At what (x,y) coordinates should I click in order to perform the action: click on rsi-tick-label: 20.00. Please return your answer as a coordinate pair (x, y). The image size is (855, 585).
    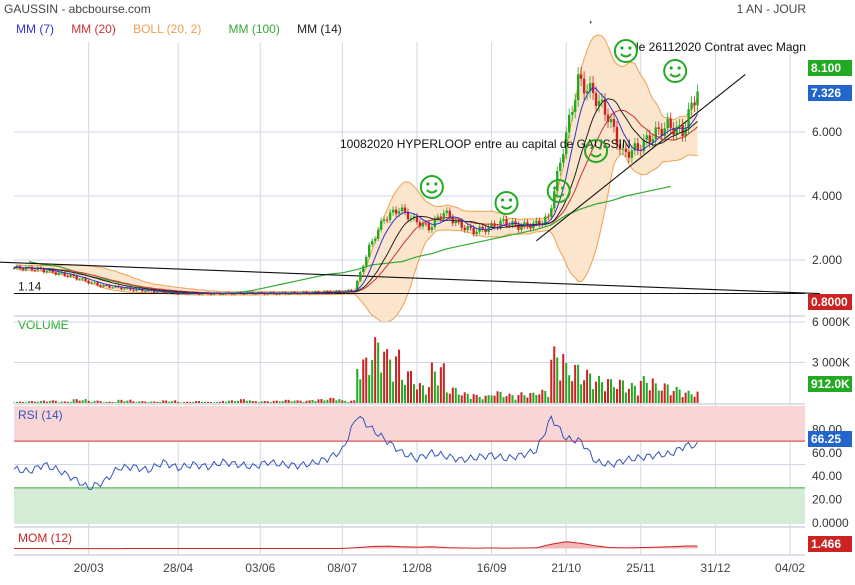
    Looking at the image, I should click on (827, 500).